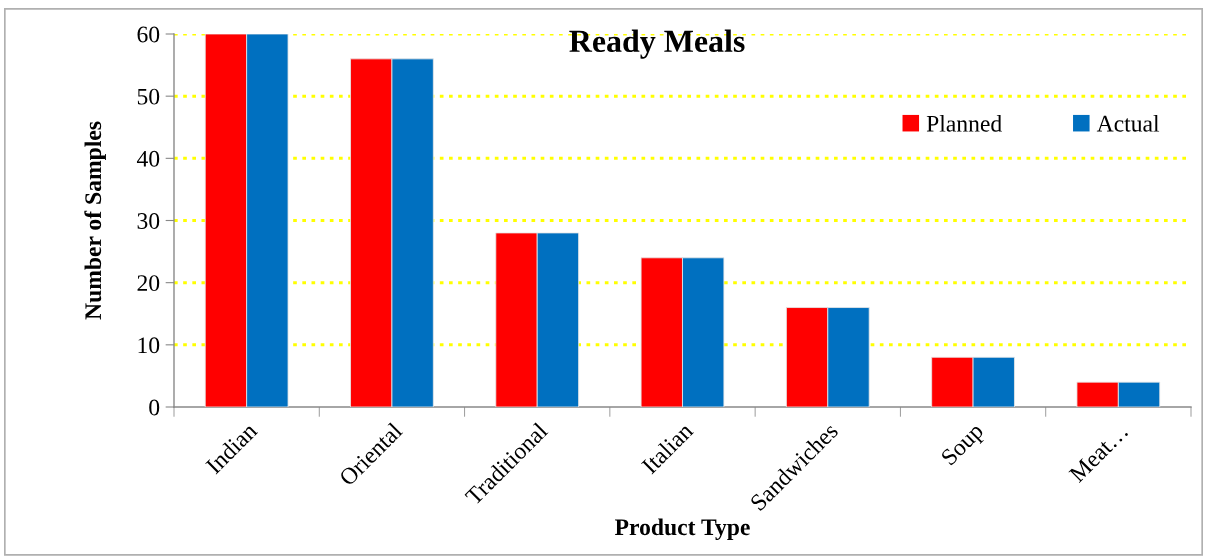 This screenshot has height=556, width=1207. What do you see at coordinates (149, 345) in the screenshot?
I see `y-tick-label: 10` at bounding box center [149, 345].